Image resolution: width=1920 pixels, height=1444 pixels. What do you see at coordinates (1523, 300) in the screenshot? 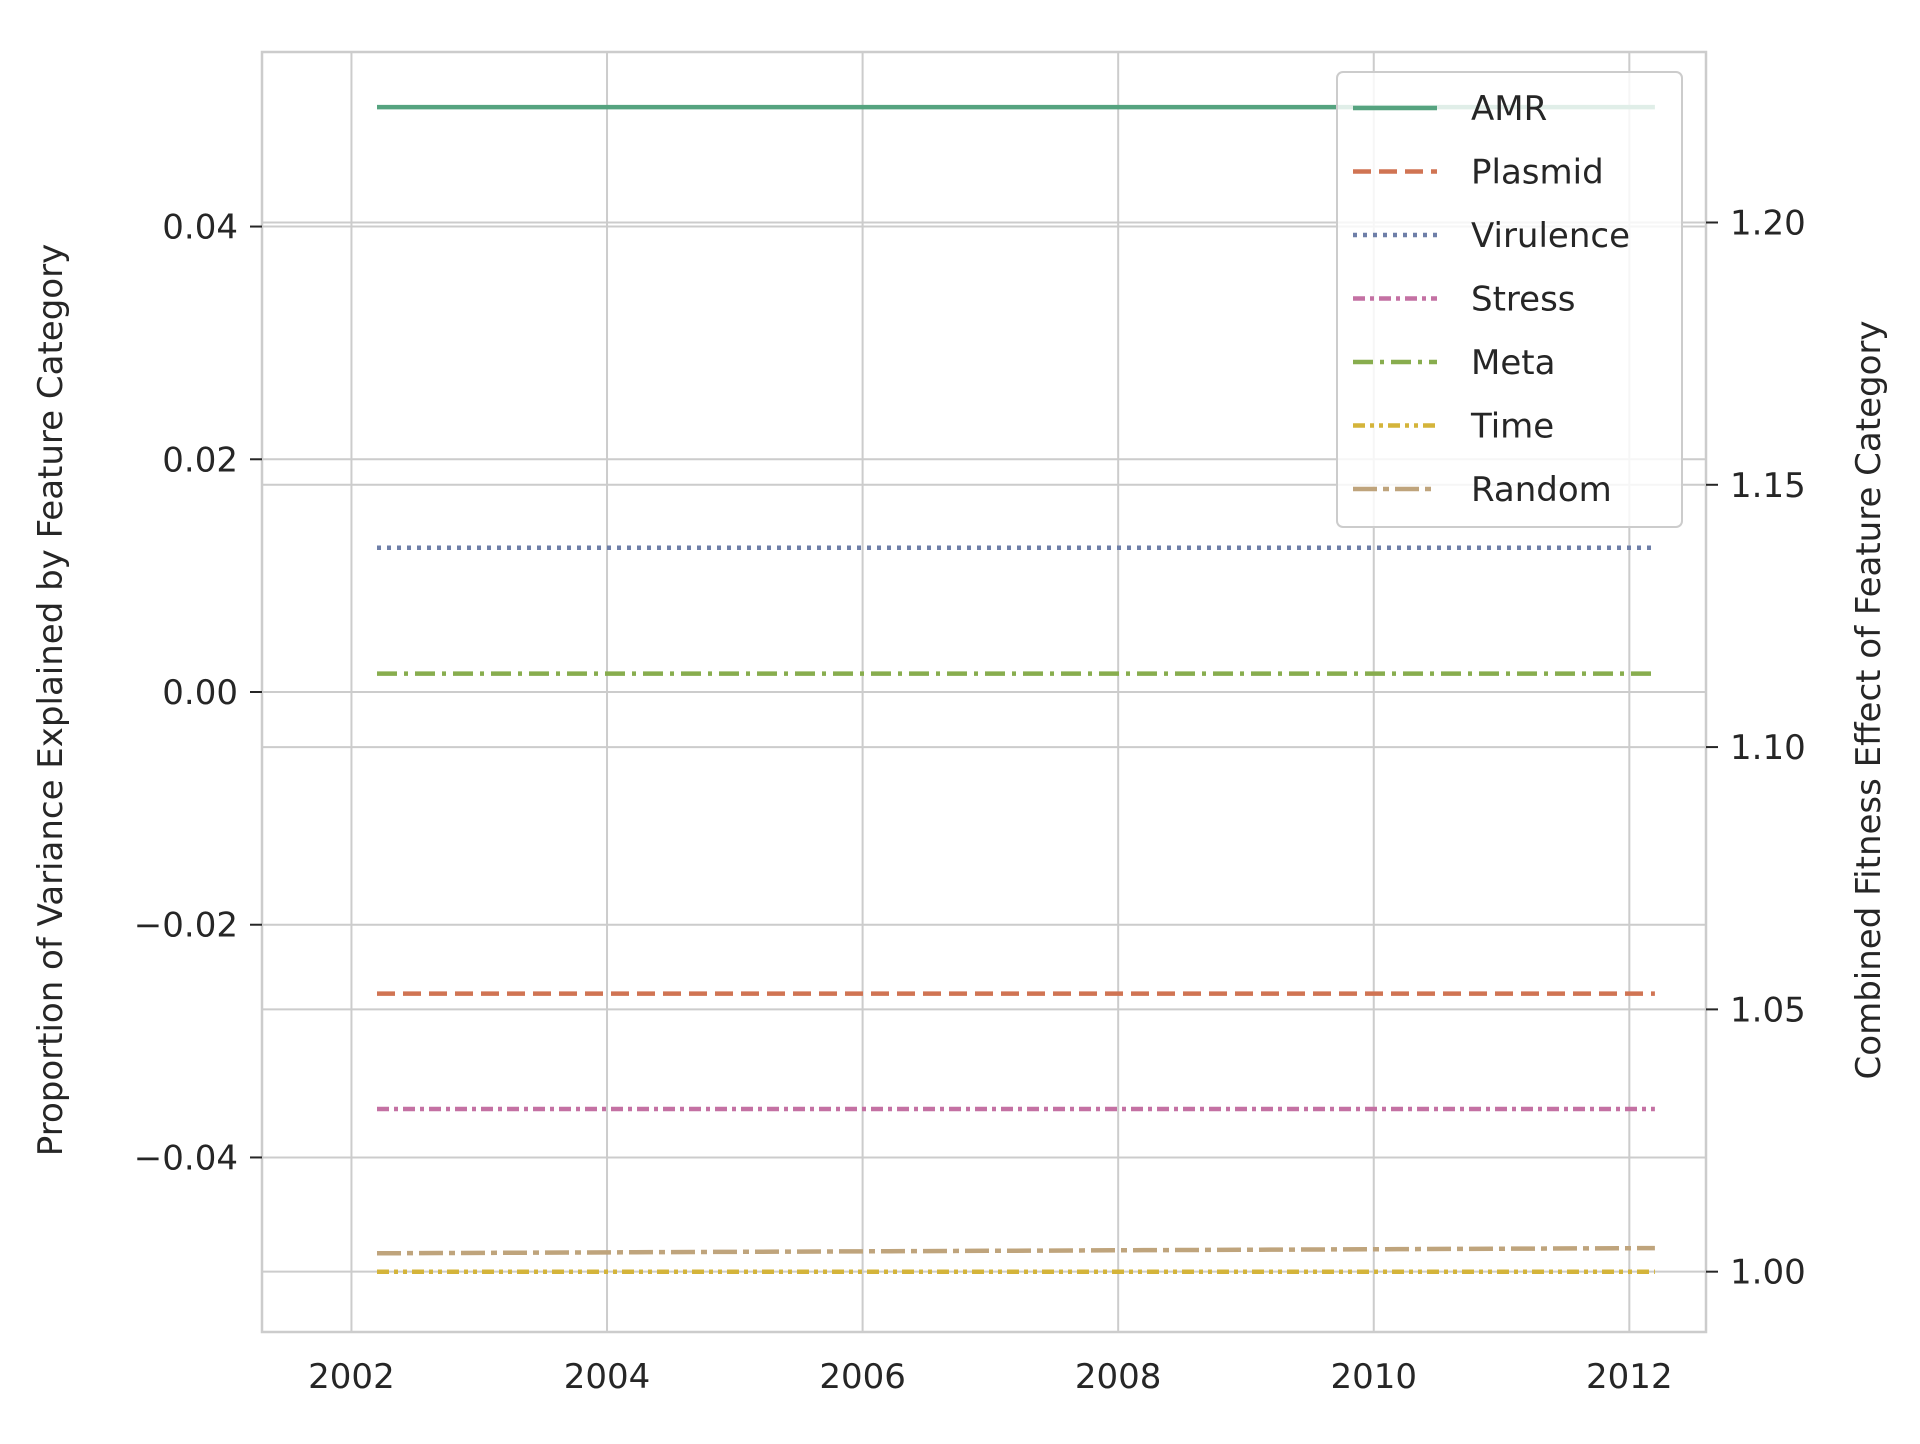
I see `legend-label-stress: Stress` at bounding box center [1523, 300].